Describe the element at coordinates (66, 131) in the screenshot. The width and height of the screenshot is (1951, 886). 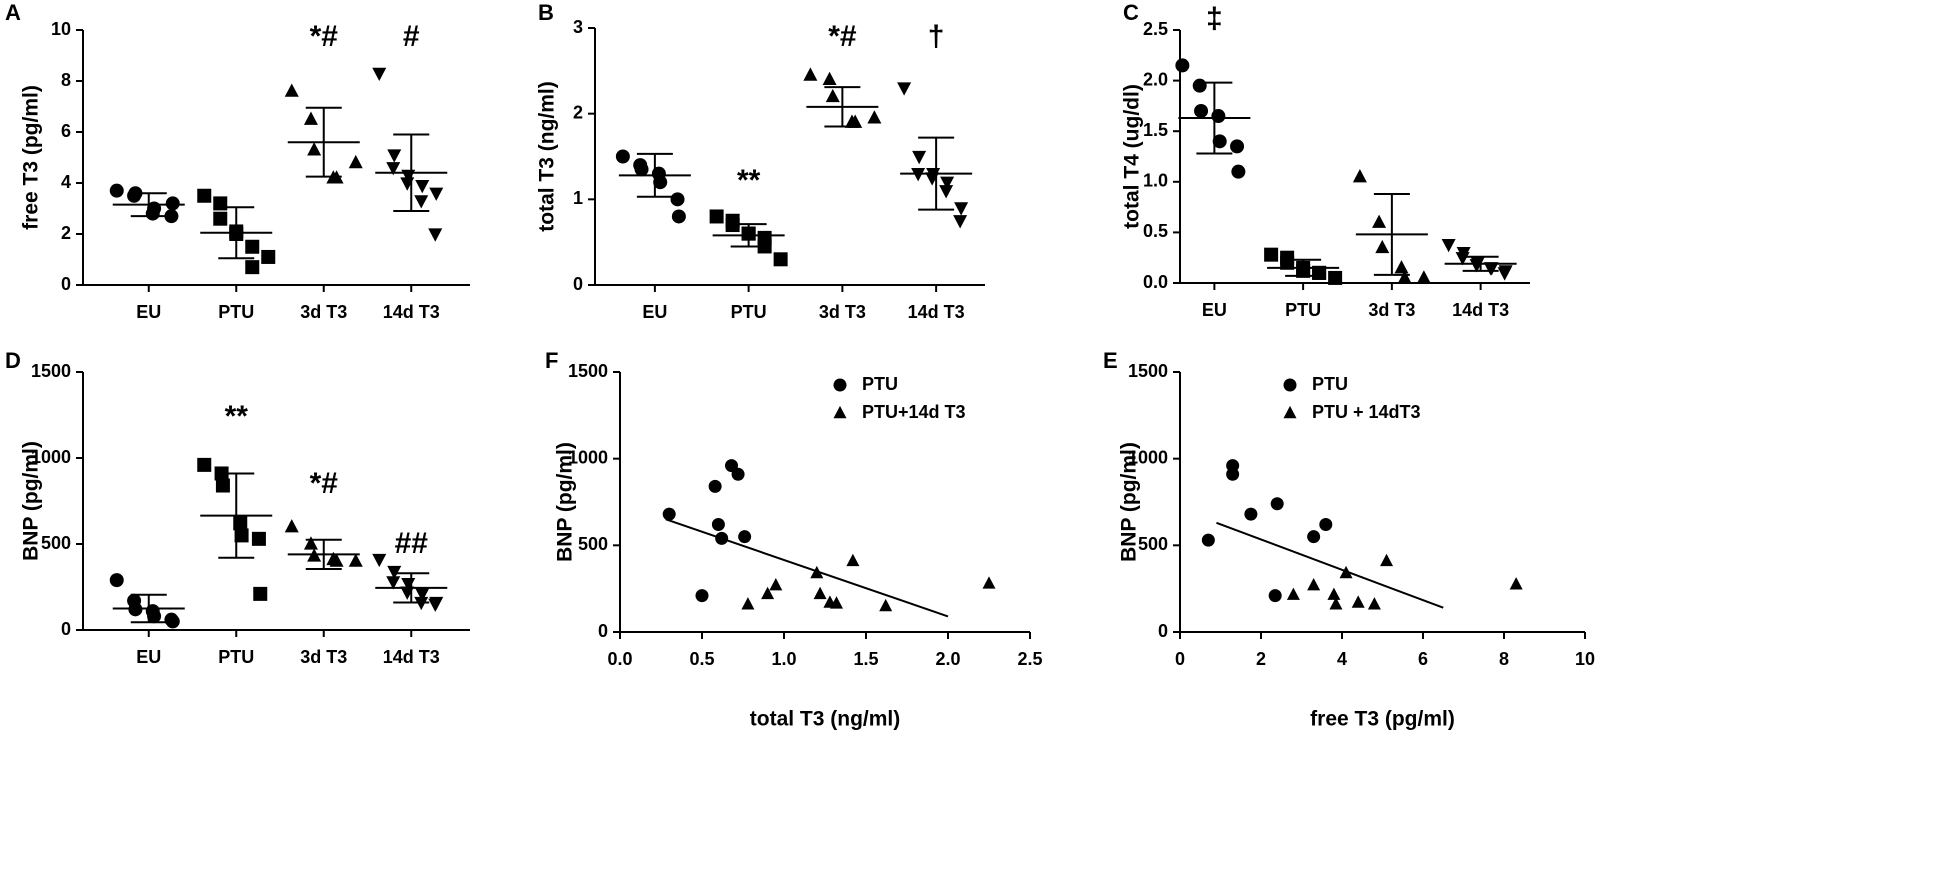
I see `y-tick-label: 6` at that location.